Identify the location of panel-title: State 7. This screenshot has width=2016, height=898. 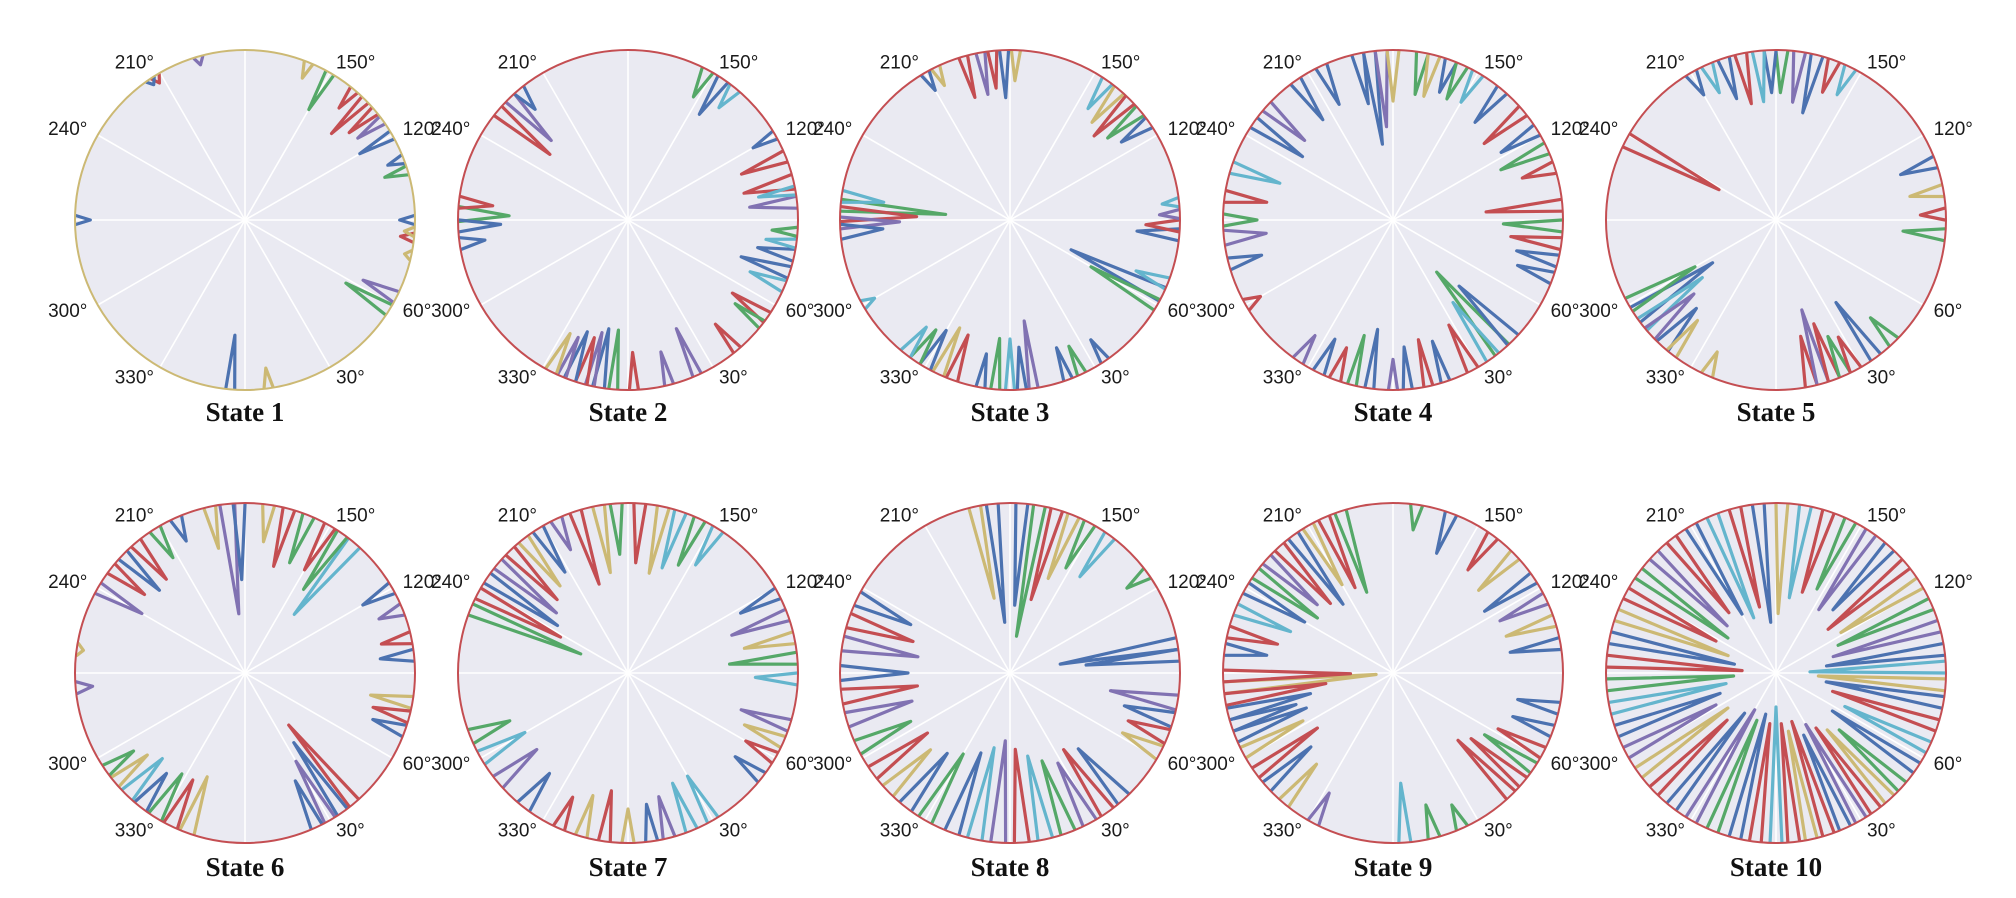
(628, 867).